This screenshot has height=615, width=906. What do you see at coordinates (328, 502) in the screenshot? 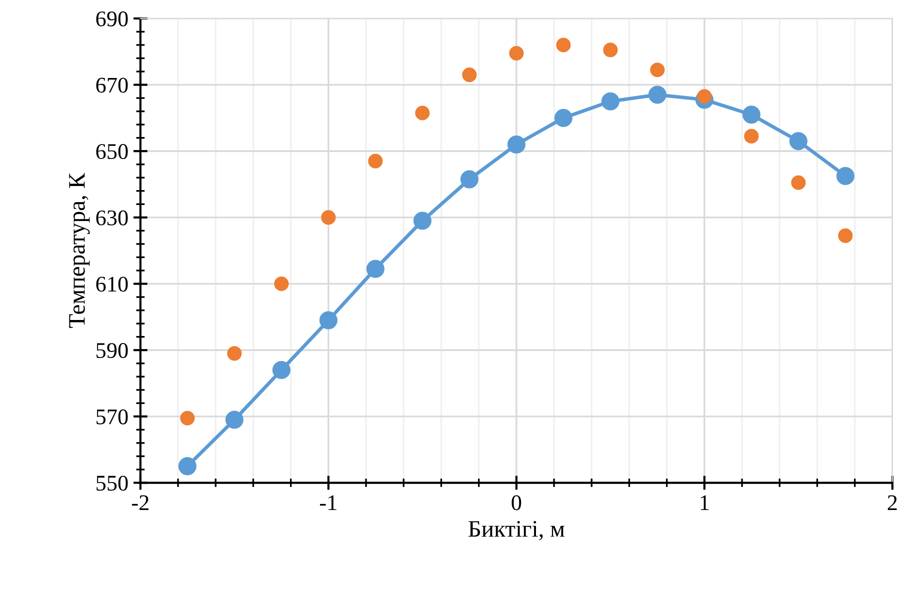
I see `x-tick-label: -1` at bounding box center [328, 502].